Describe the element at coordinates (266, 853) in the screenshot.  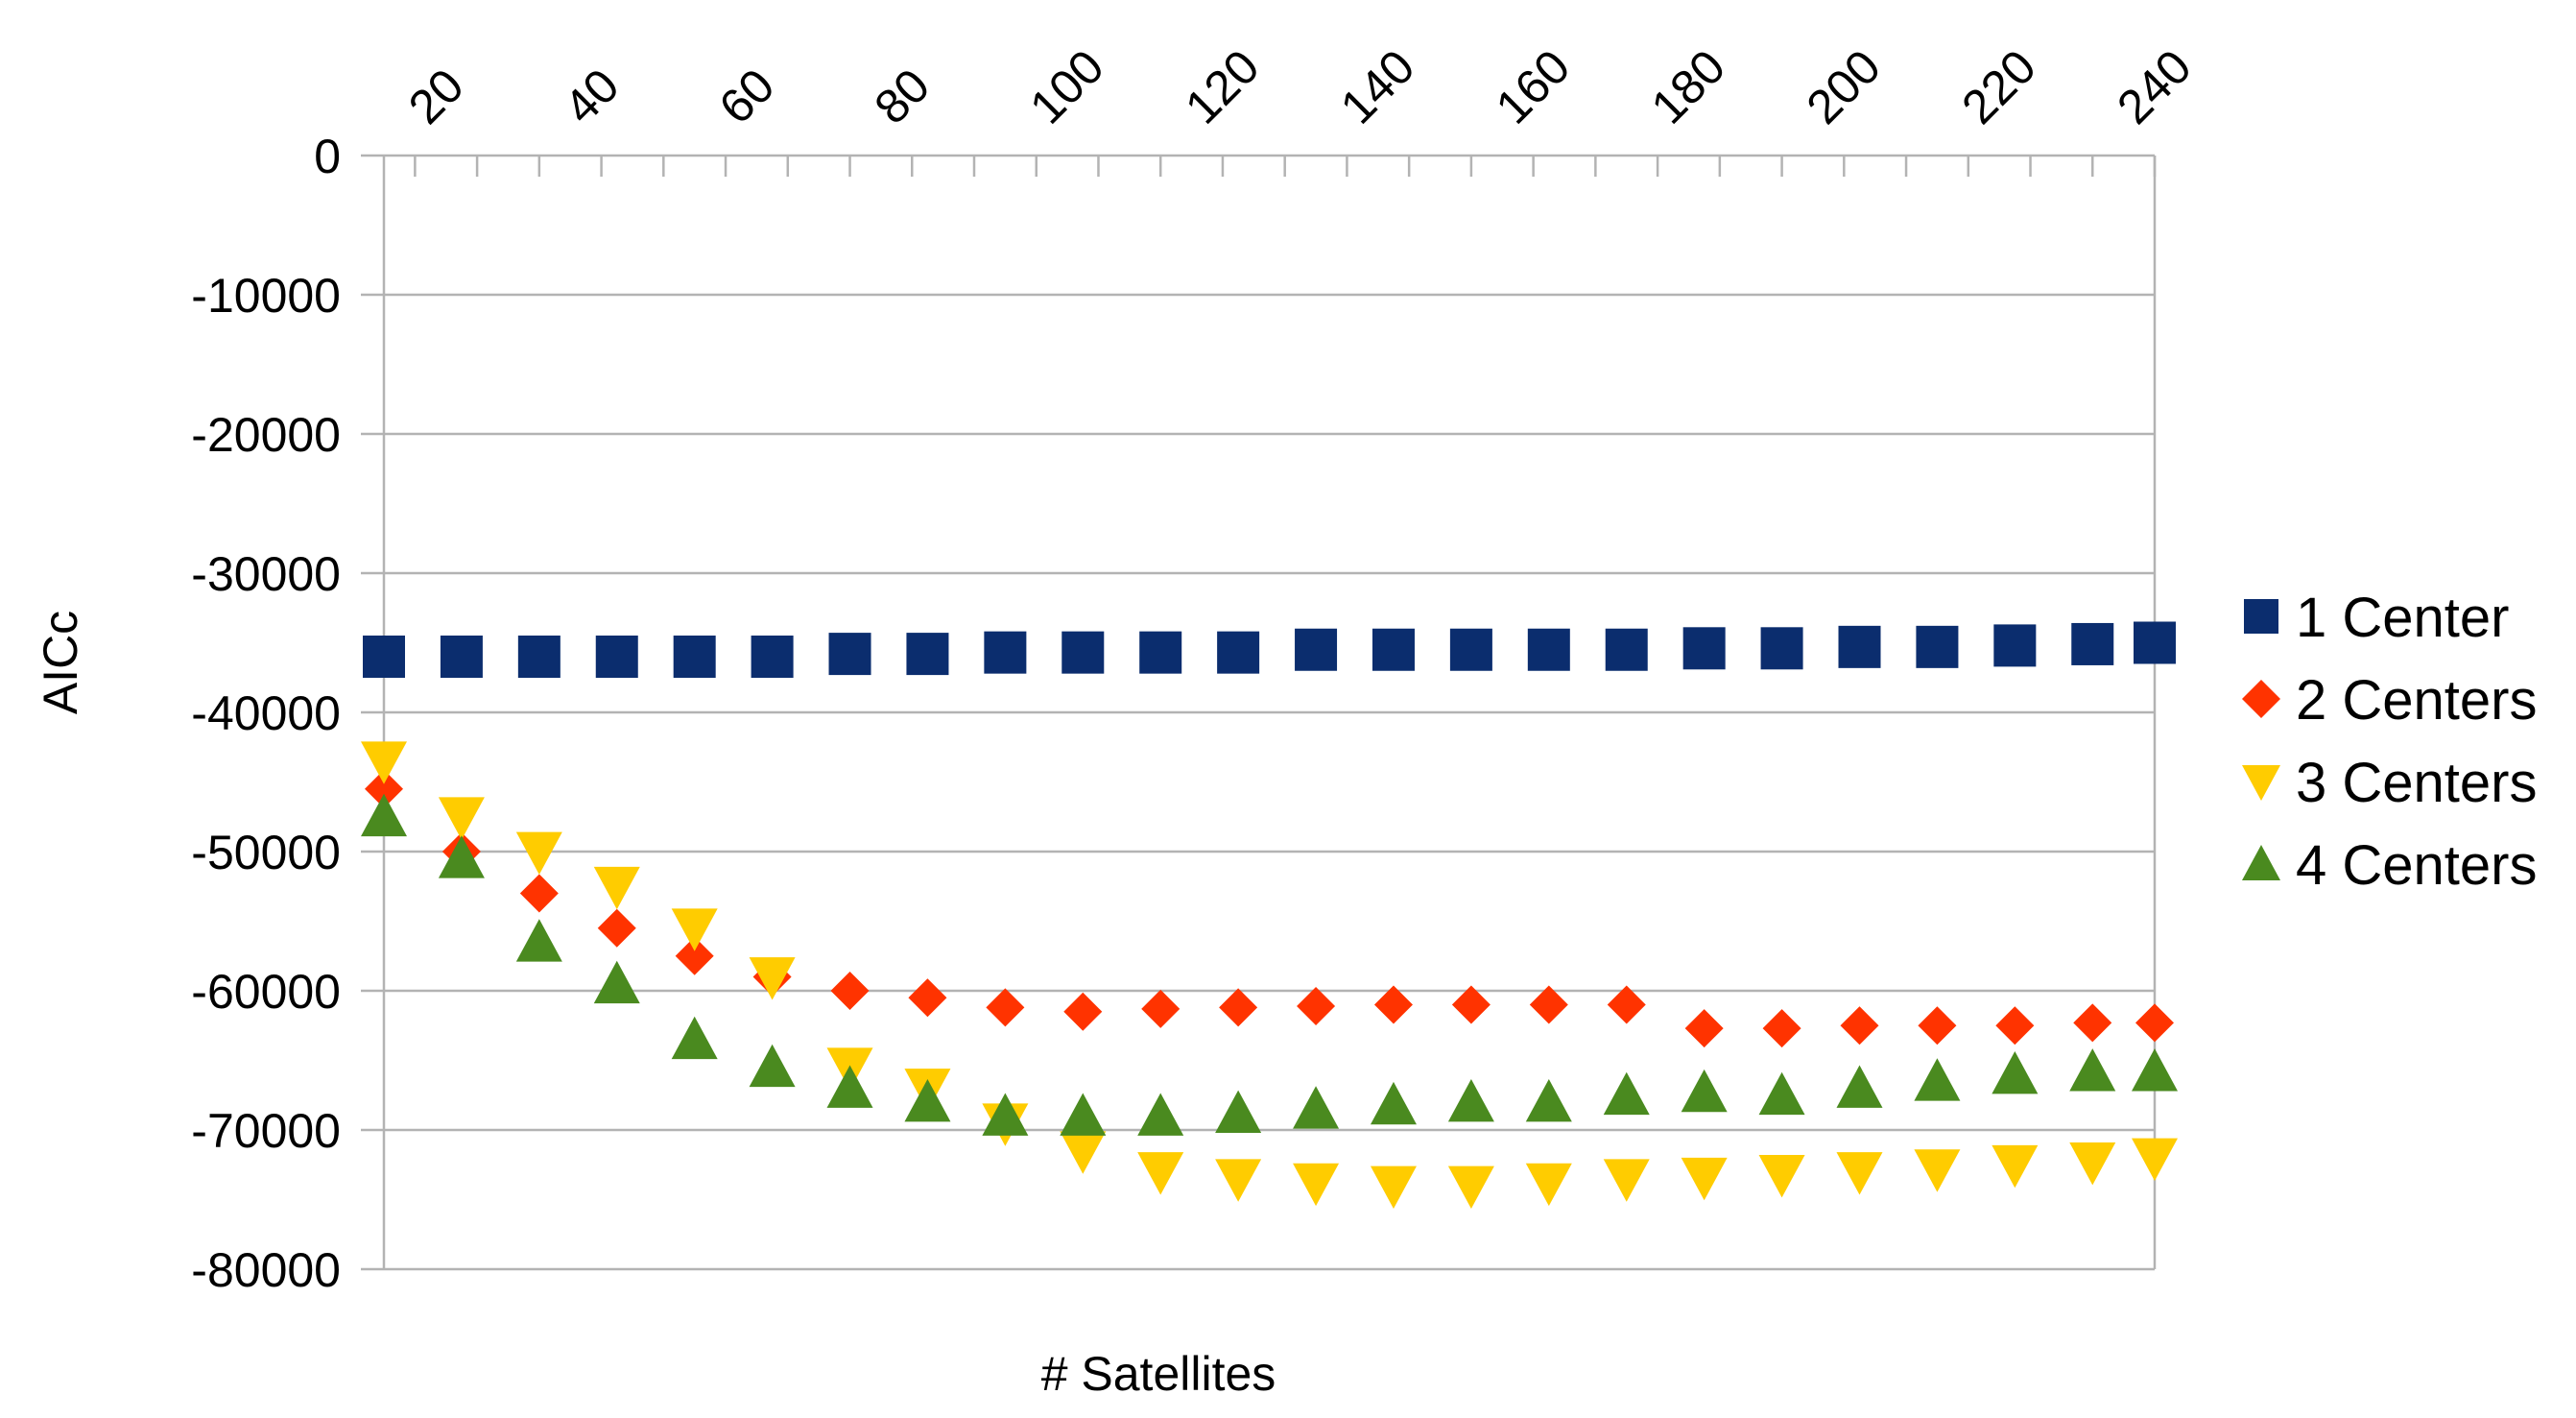
I see `y-tick-label: -50000` at that location.